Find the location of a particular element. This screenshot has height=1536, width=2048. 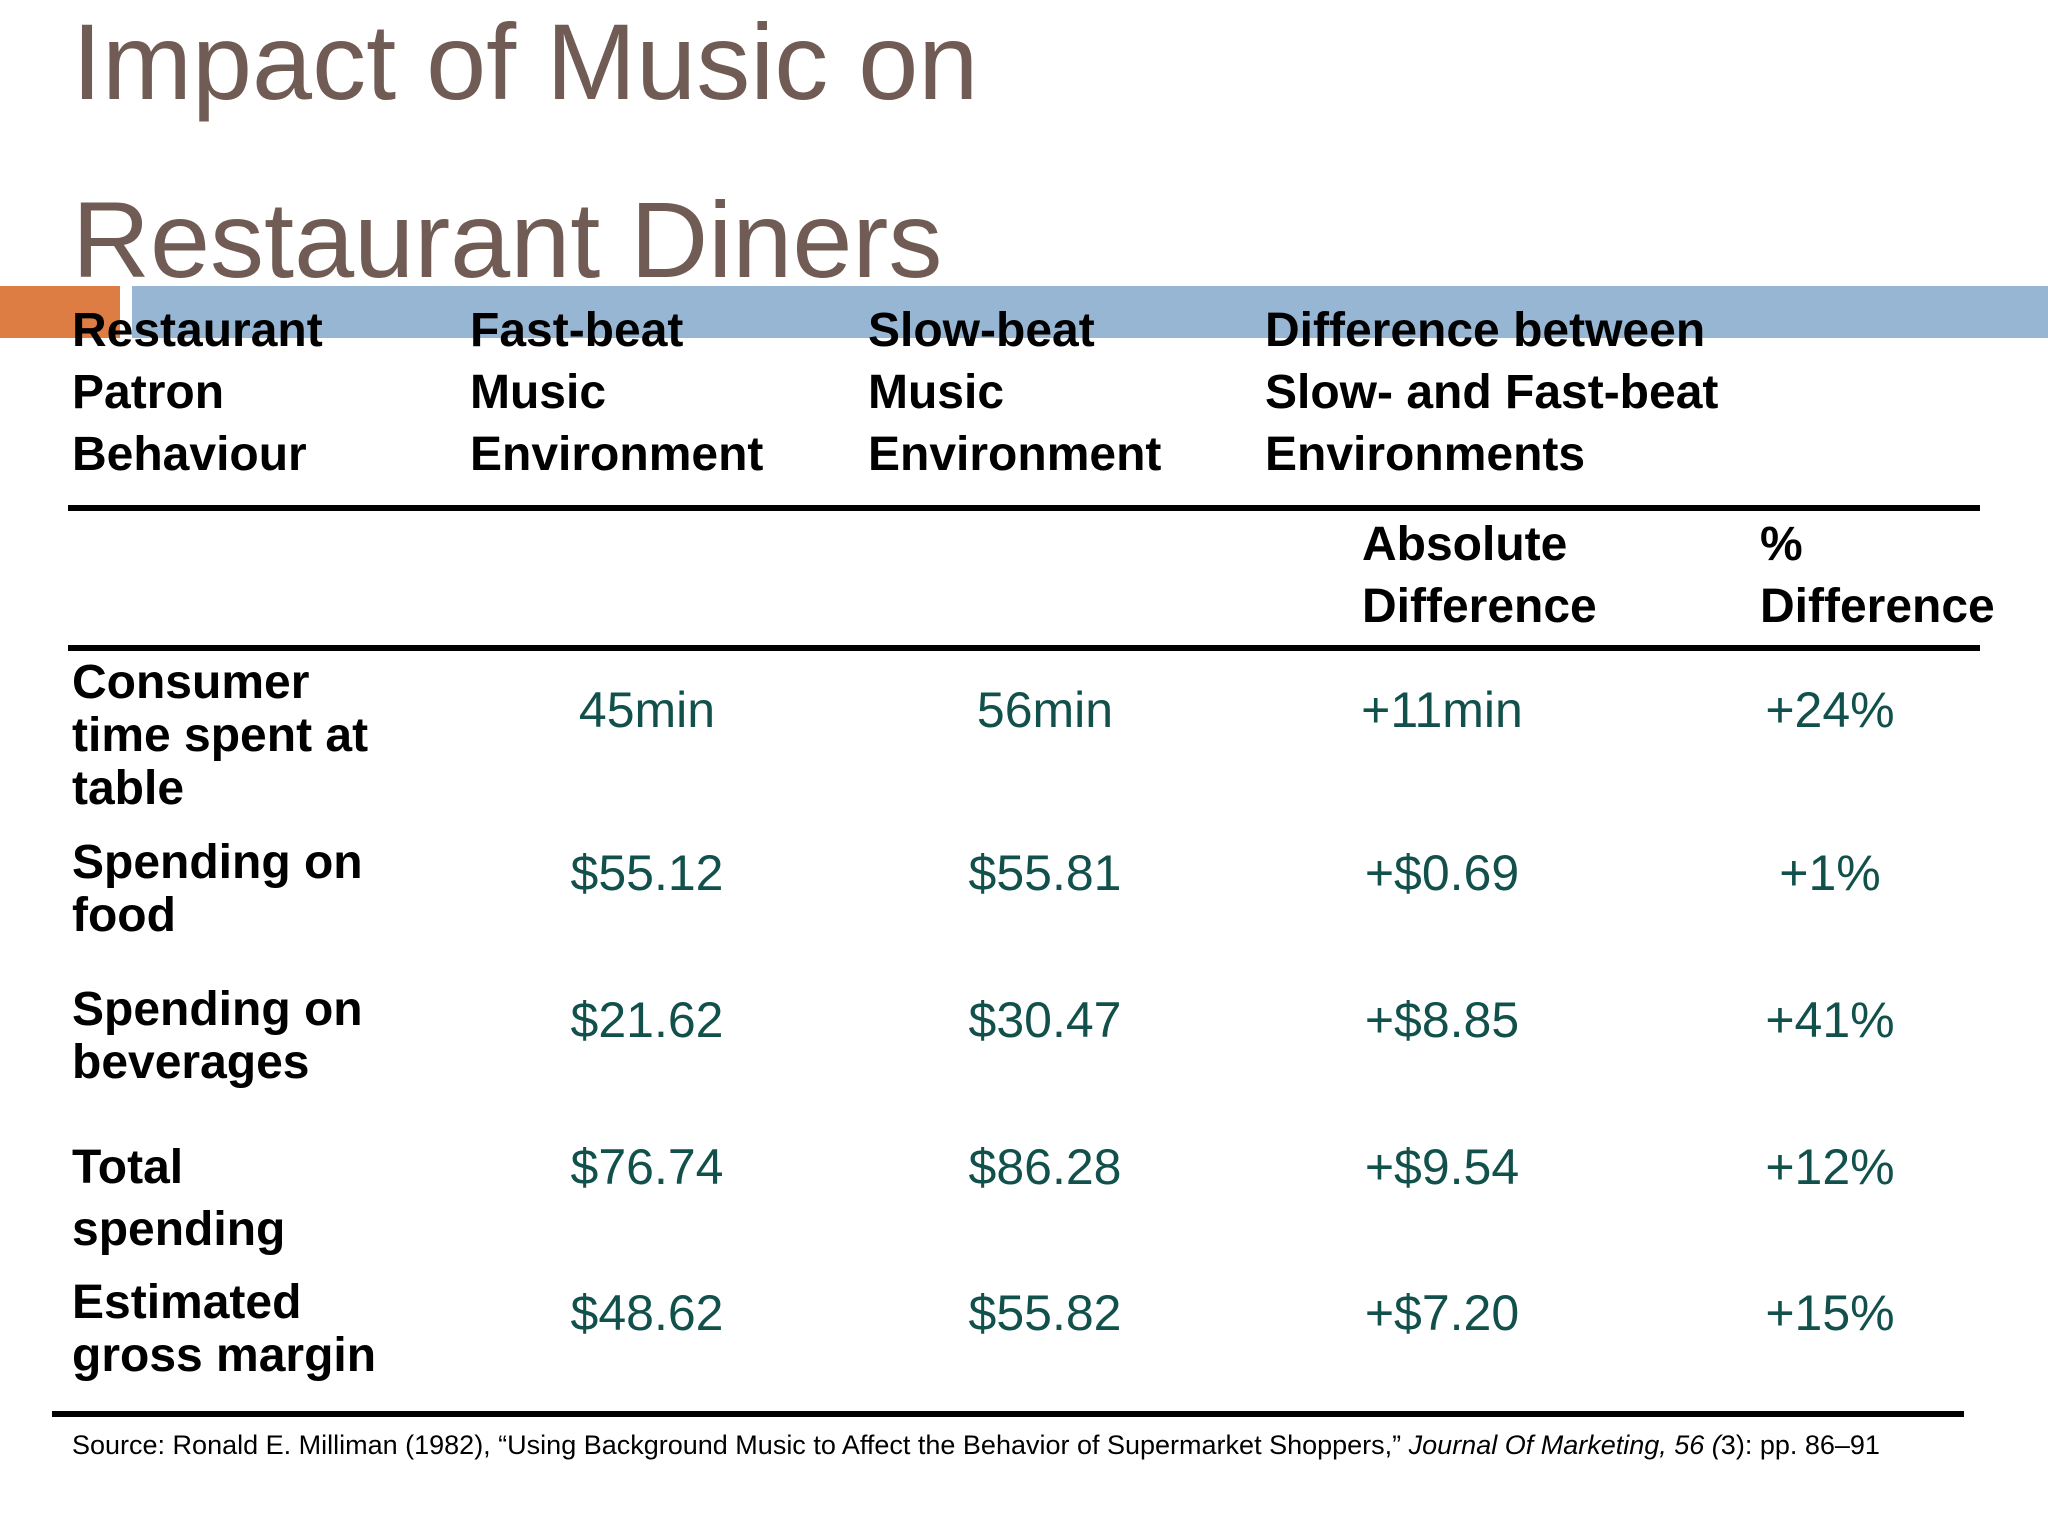

header-percent-difference: % Difference is located at coordinates (1877, 575).